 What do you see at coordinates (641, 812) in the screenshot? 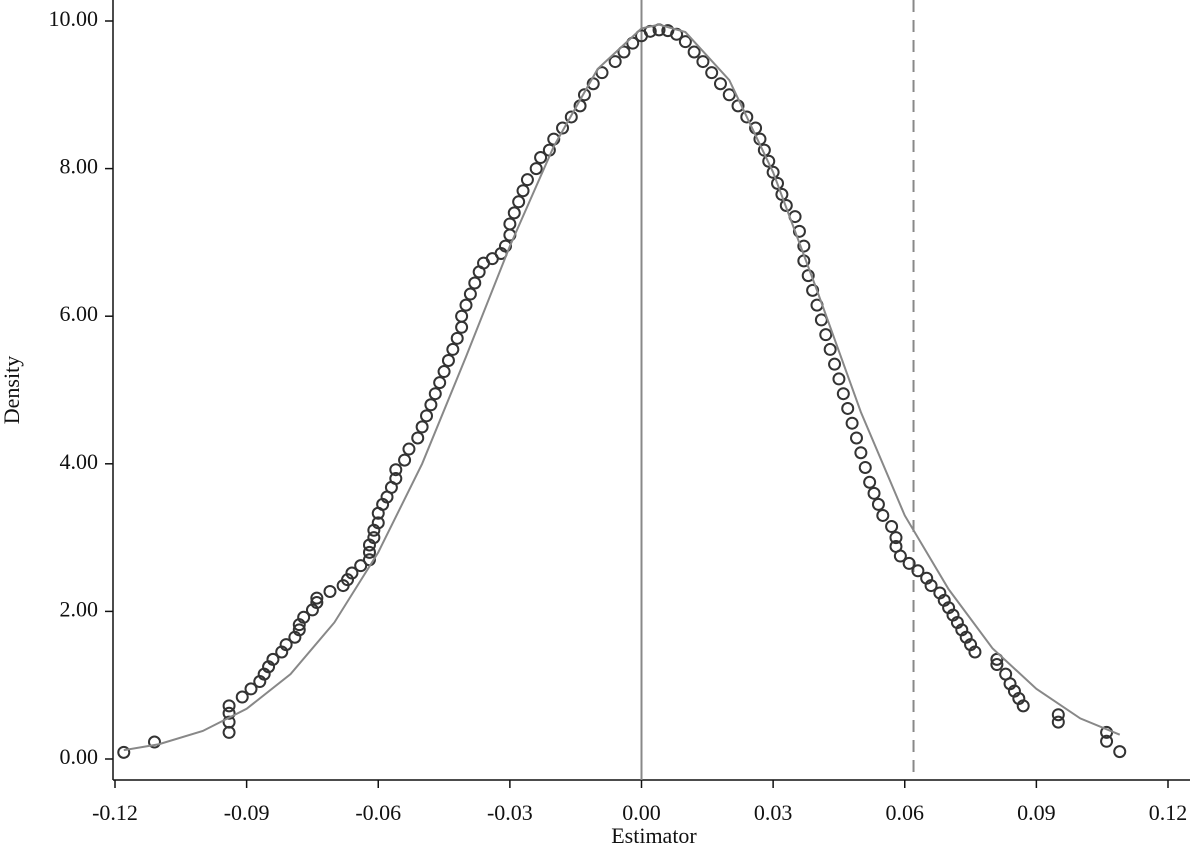
I see `x-tick-label: 0.00` at bounding box center [641, 812].